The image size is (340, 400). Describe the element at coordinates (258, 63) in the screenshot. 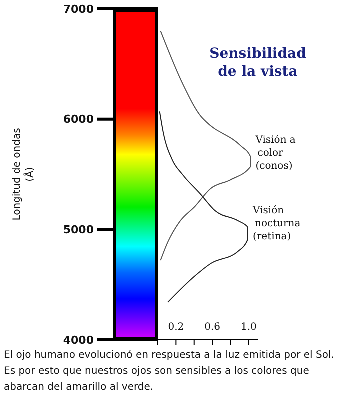

I see `text: Sensibilidad de la vista` at that location.